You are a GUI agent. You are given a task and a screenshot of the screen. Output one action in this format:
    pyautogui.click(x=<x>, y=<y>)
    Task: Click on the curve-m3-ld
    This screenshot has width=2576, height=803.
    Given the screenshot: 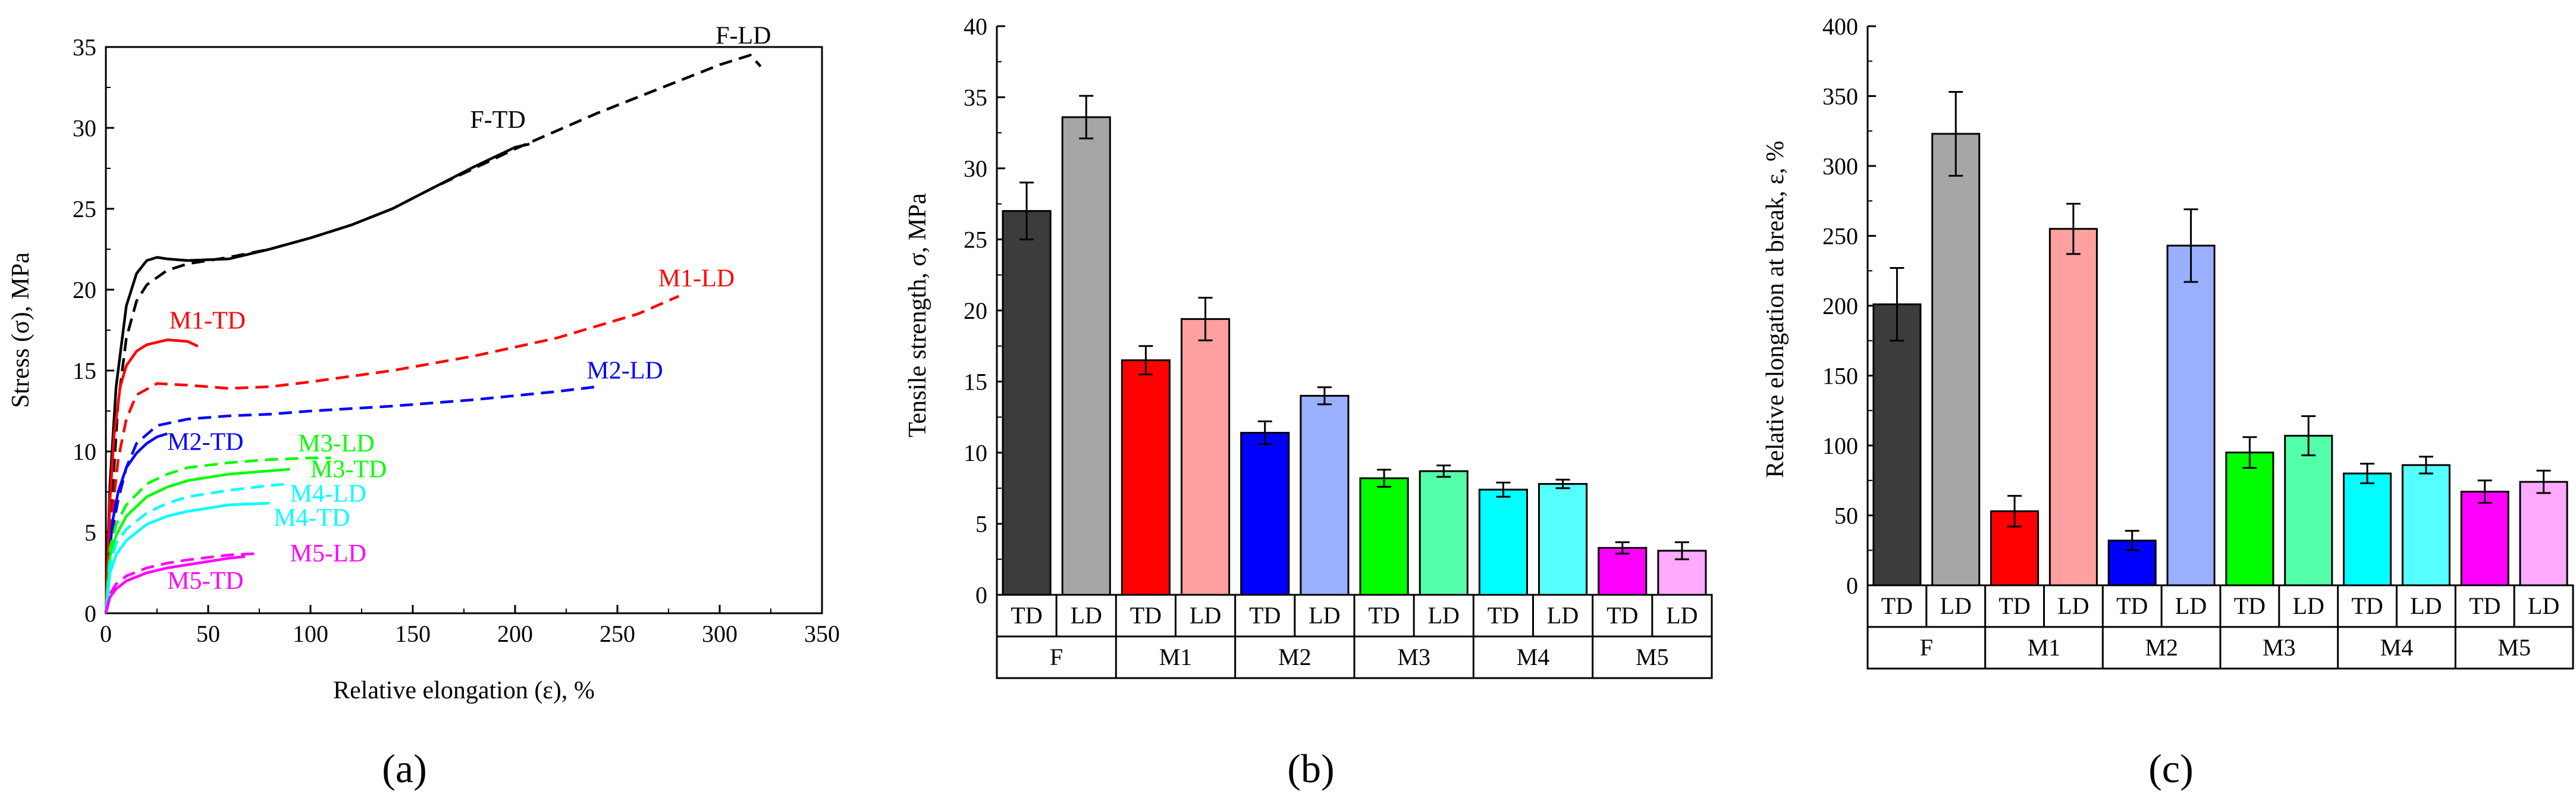 What is the action you would take?
    pyautogui.click(x=217, y=535)
    